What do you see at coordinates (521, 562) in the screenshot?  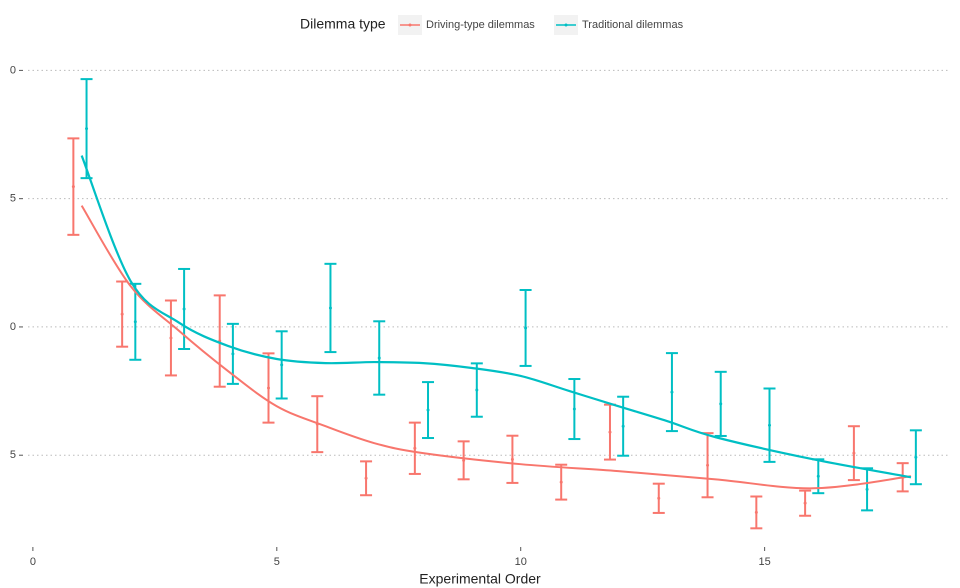 I see `x-tick-label: 10` at bounding box center [521, 562].